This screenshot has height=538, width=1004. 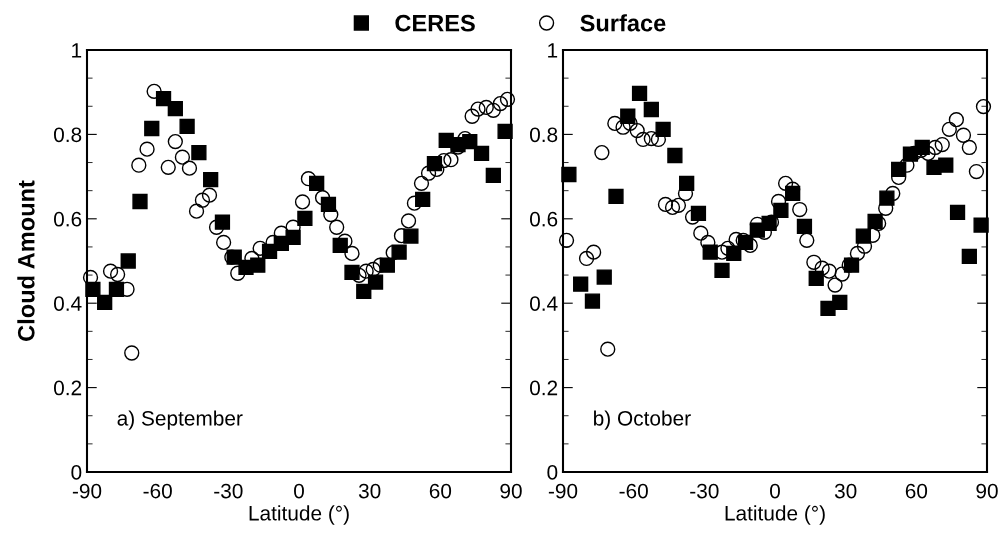 What do you see at coordinates (845, 491) in the screenshot?
I see `x-tick-label: 30` at bounding box center [845, 491].